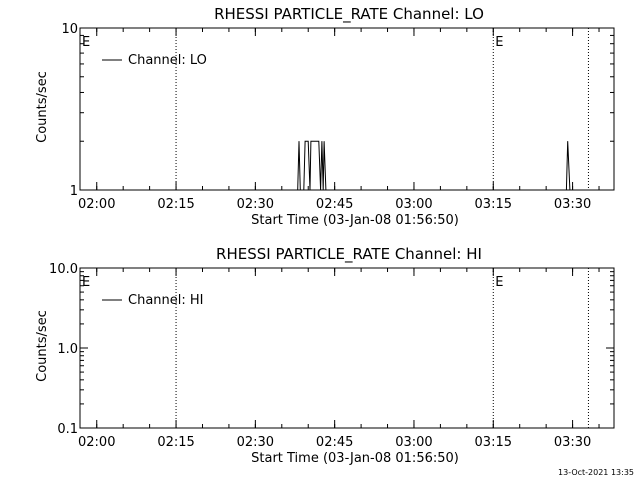 This screenshot has width=640, height=480. What do you see at coordinates (349, 14) in the screenshot?
I see `chart-title: RHESSI PARTICLE_RATE Channel: LO` at bounding box center [349, 14].